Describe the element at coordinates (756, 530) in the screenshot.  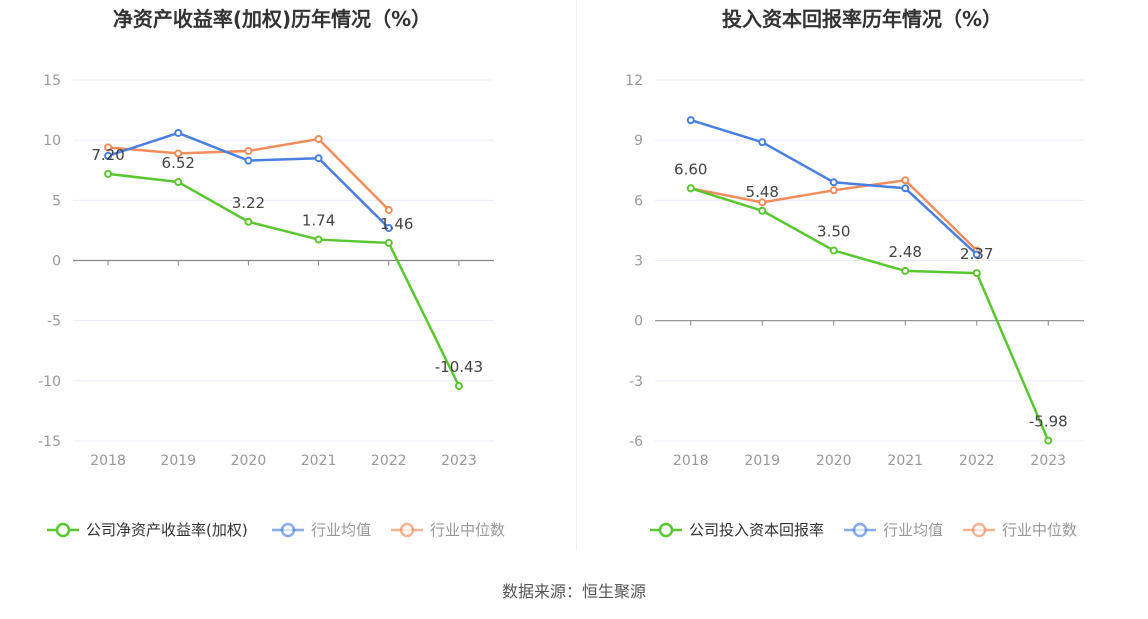
I see `legend-label: 公司投入资本回报率` at that location.